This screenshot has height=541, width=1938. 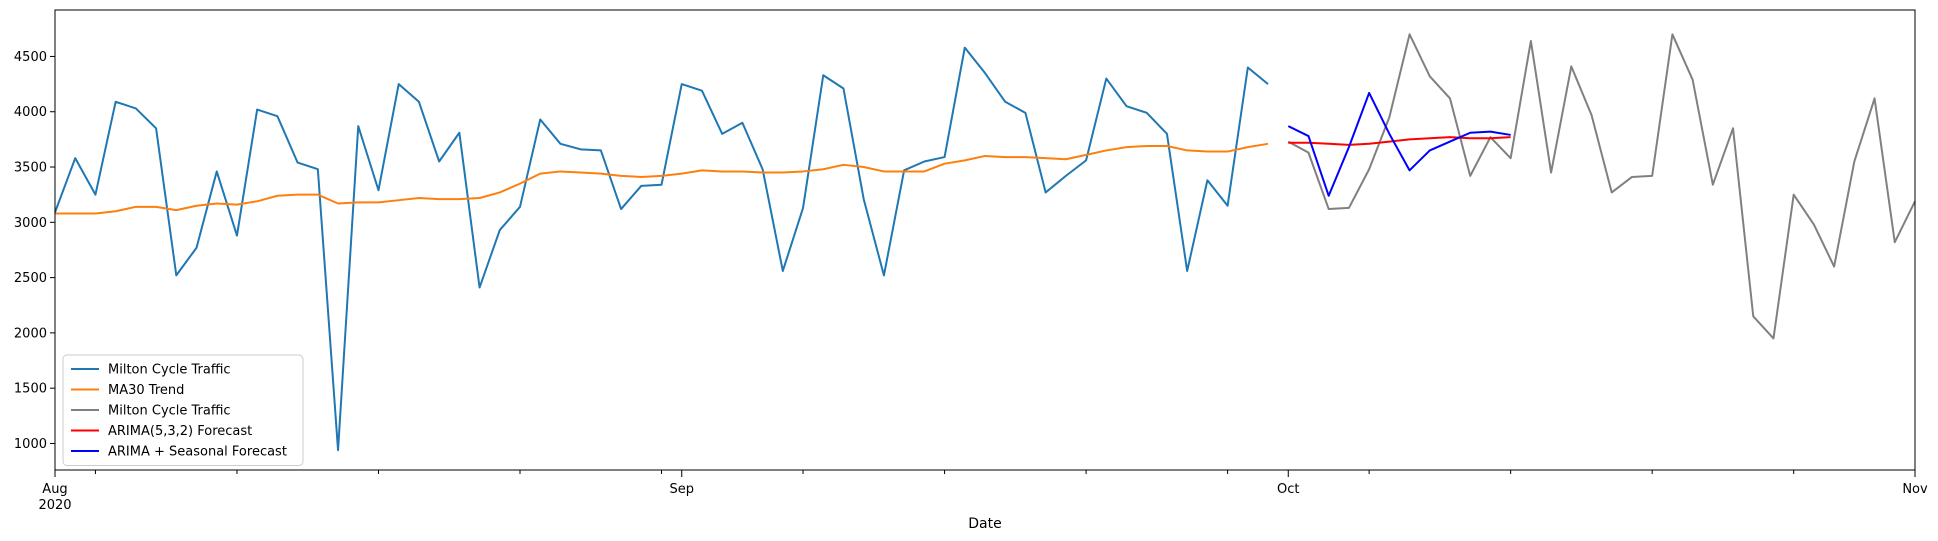 What do you see at coordinates (984, 524) in the screenshot?
I see `x-axis-label: Date` at bounding box center [984, 524].